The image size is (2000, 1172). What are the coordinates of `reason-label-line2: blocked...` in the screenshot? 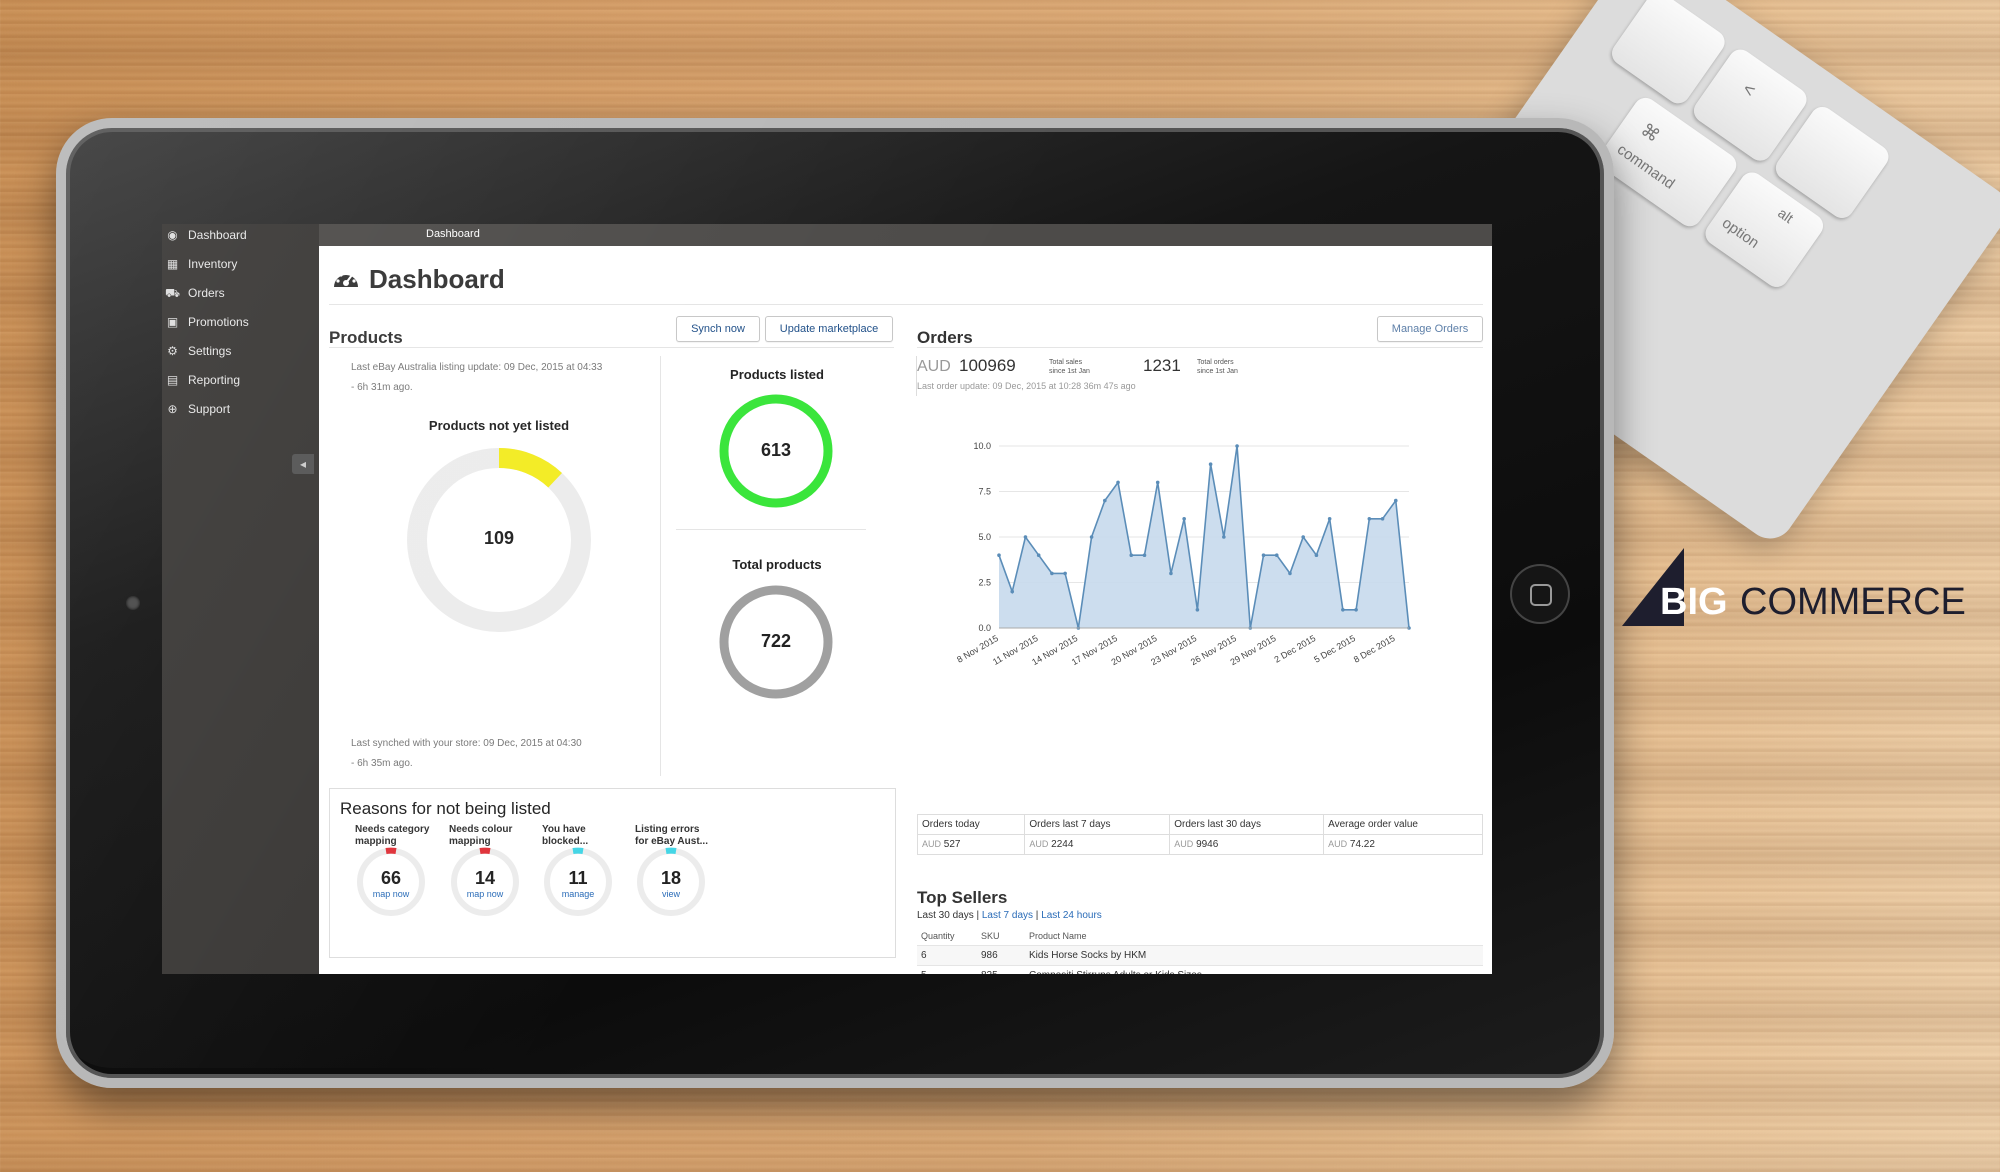 It's located at (565, 841).